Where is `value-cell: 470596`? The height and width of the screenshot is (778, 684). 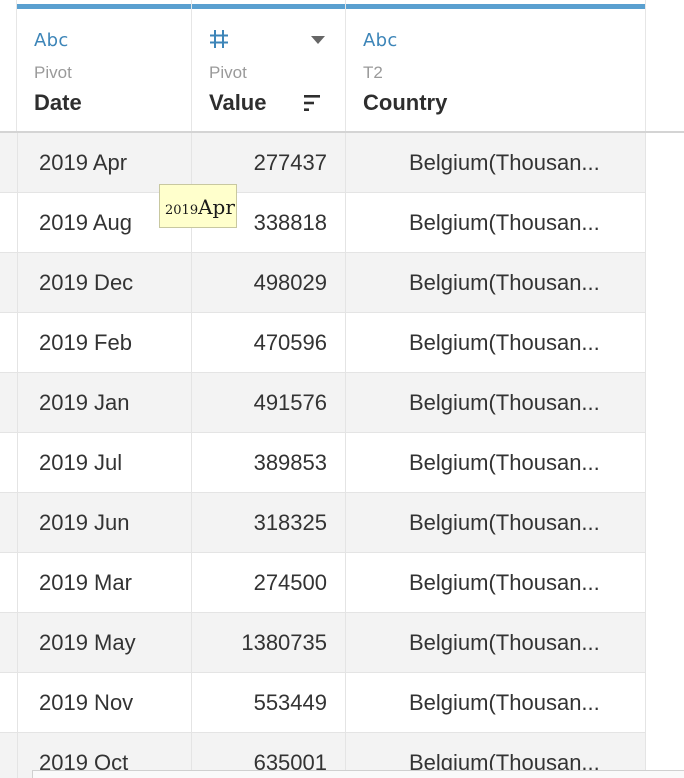
value-cell: 470596 is located at coordinates (269, 342).